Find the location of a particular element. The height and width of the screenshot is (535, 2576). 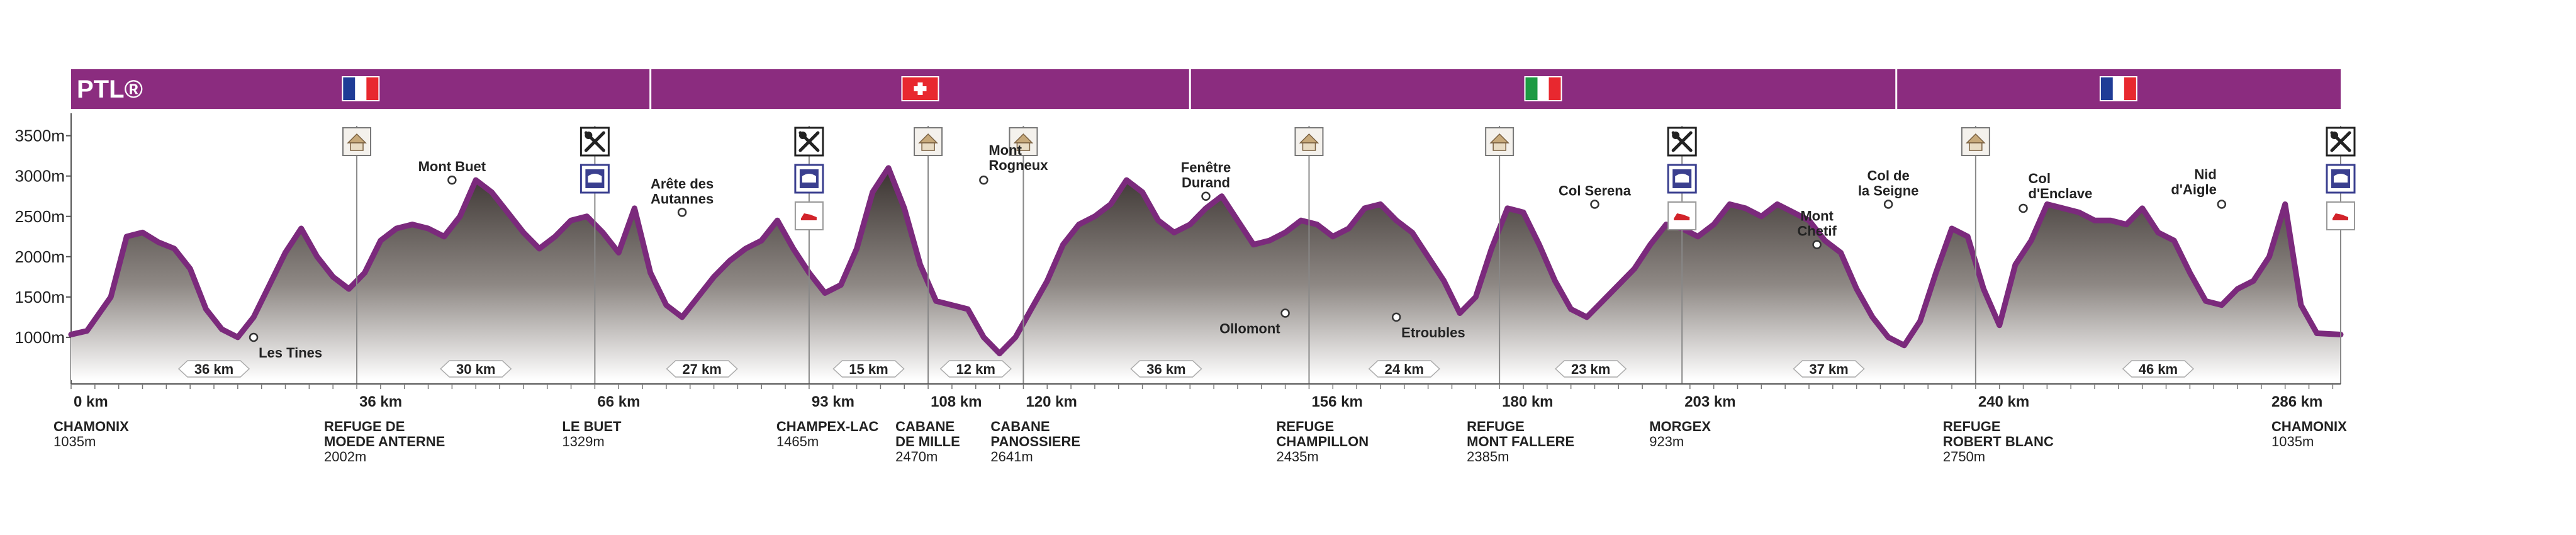

flag-switzerland-icon is located at coordinates (920, 88).